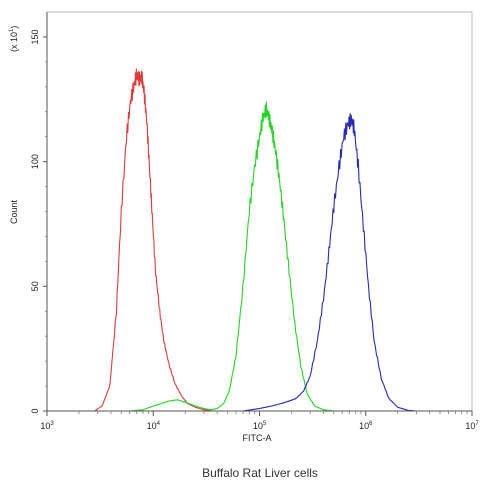 This screenshot has height=491, width=487. Describe the element at coordinates (260, 473) in the screenshot. I see `chart-caption: Buffalo Rat Liver cells` at that location.